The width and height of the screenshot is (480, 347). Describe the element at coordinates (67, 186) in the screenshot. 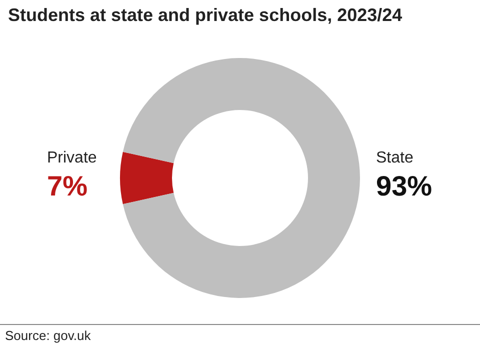

I see `data-label: 7%` at that location.